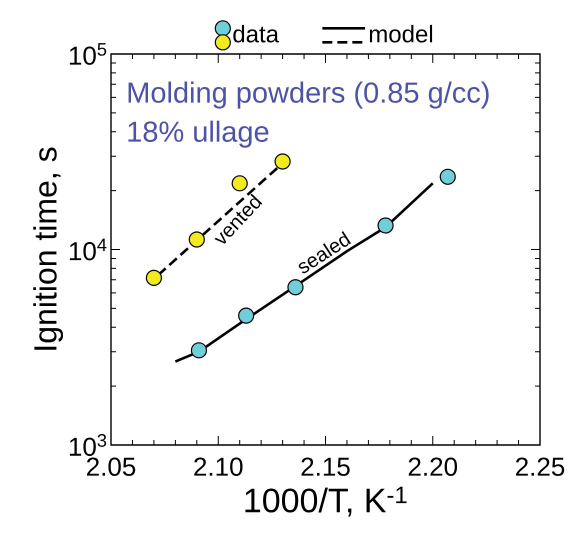  I want to click on y-axis-title: Ignition time, s, so click(48, 249).